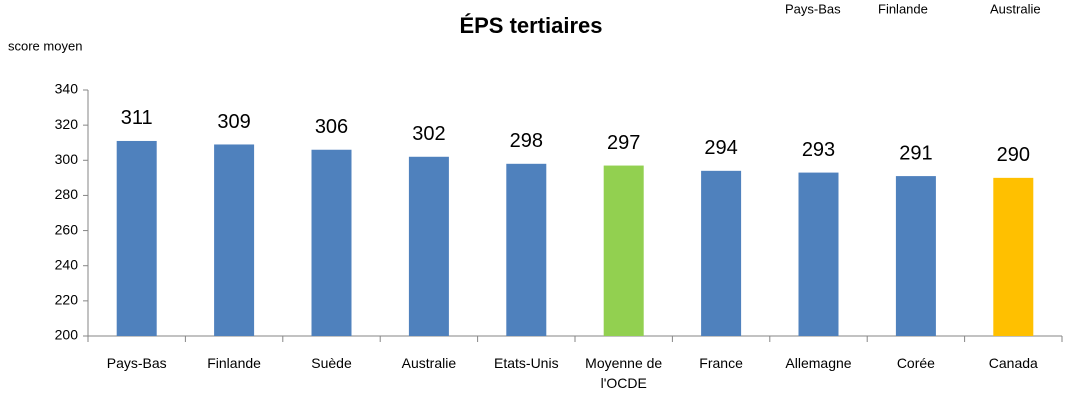  Describe the element at coordinates (526, 141) in the screenshot. I see `value-label: 298` at that location.